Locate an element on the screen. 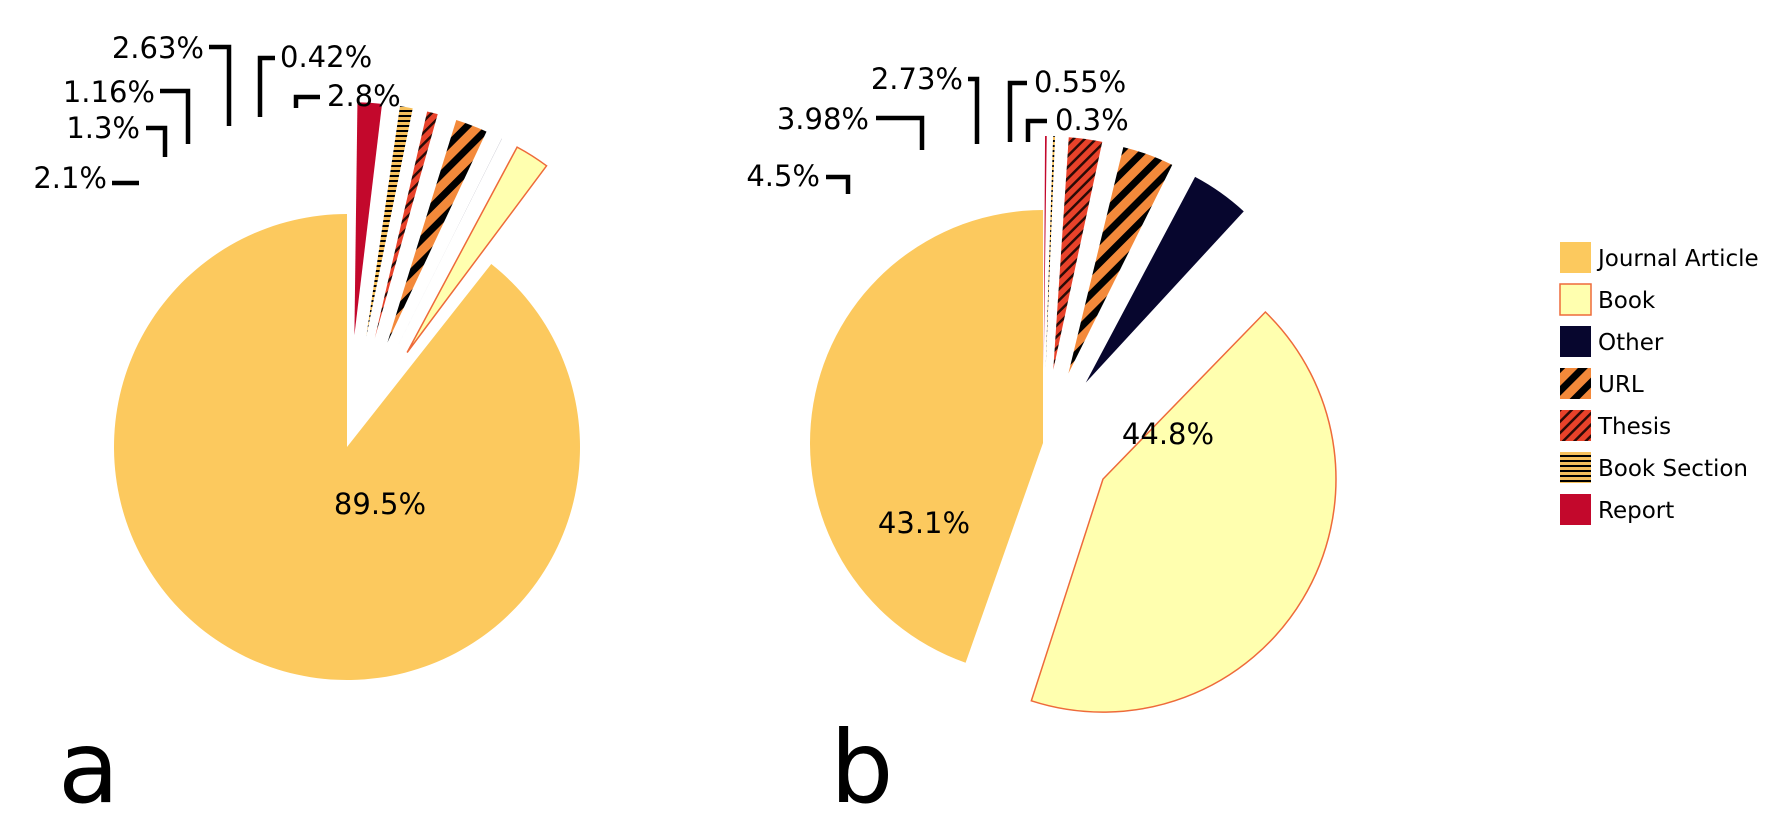  legend-swatch-book is located at coordinates (1575, 299).